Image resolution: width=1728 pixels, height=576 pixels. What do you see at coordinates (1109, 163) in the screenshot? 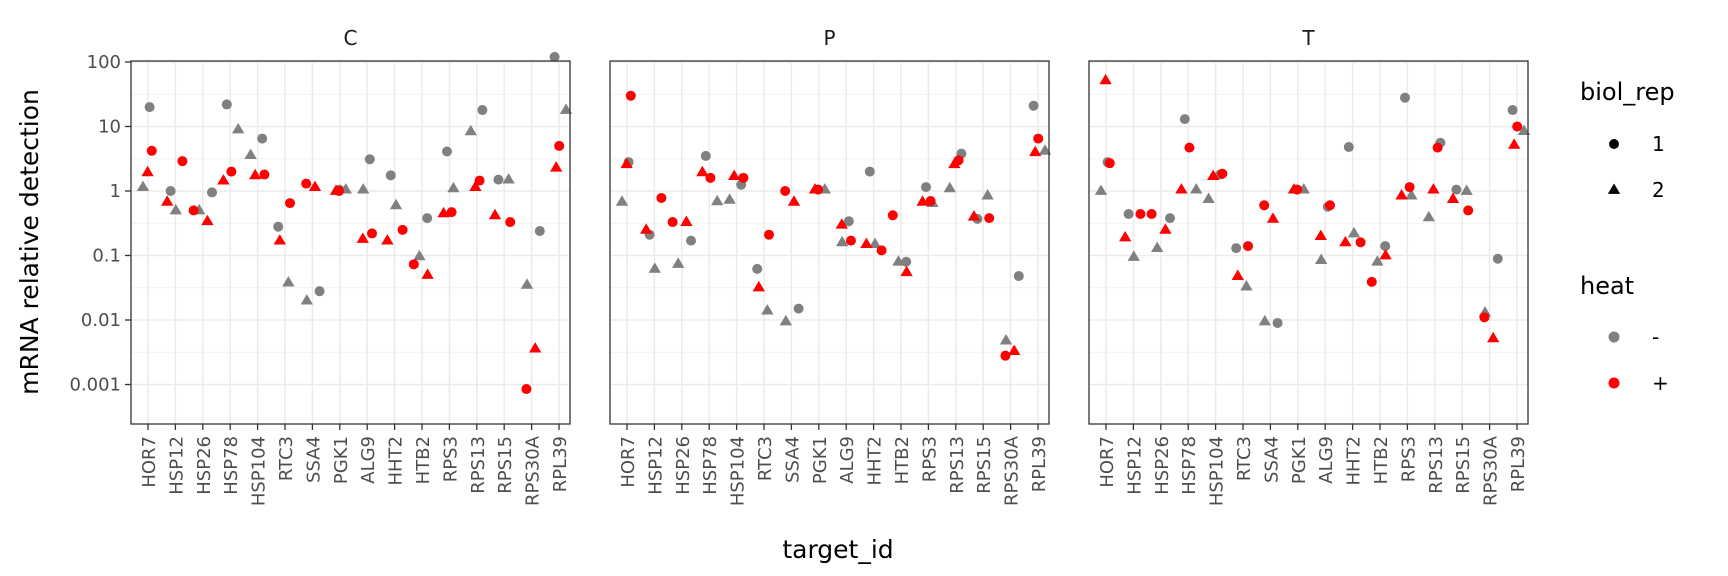
I see `point-T-HOR7-plus_rep1` at bounding box center [1109, 163].